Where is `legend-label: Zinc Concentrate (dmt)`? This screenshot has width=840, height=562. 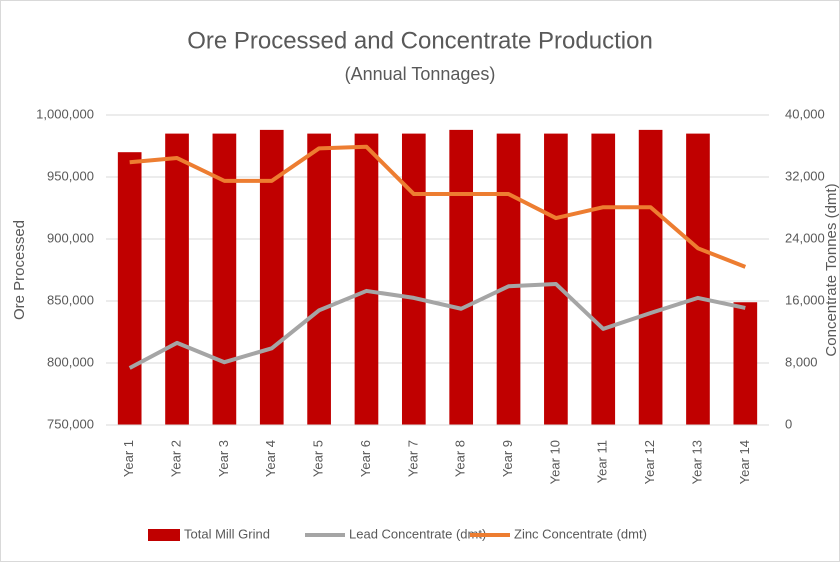
legend-label: Zinc Concentrate (dmt) is located at coordinates (580, 533).